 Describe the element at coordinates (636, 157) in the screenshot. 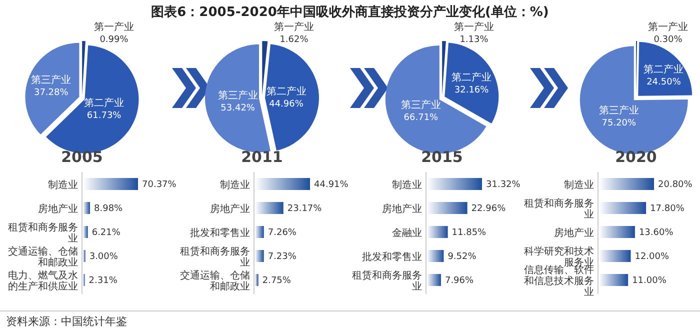

I see `text: 2020` at that location.